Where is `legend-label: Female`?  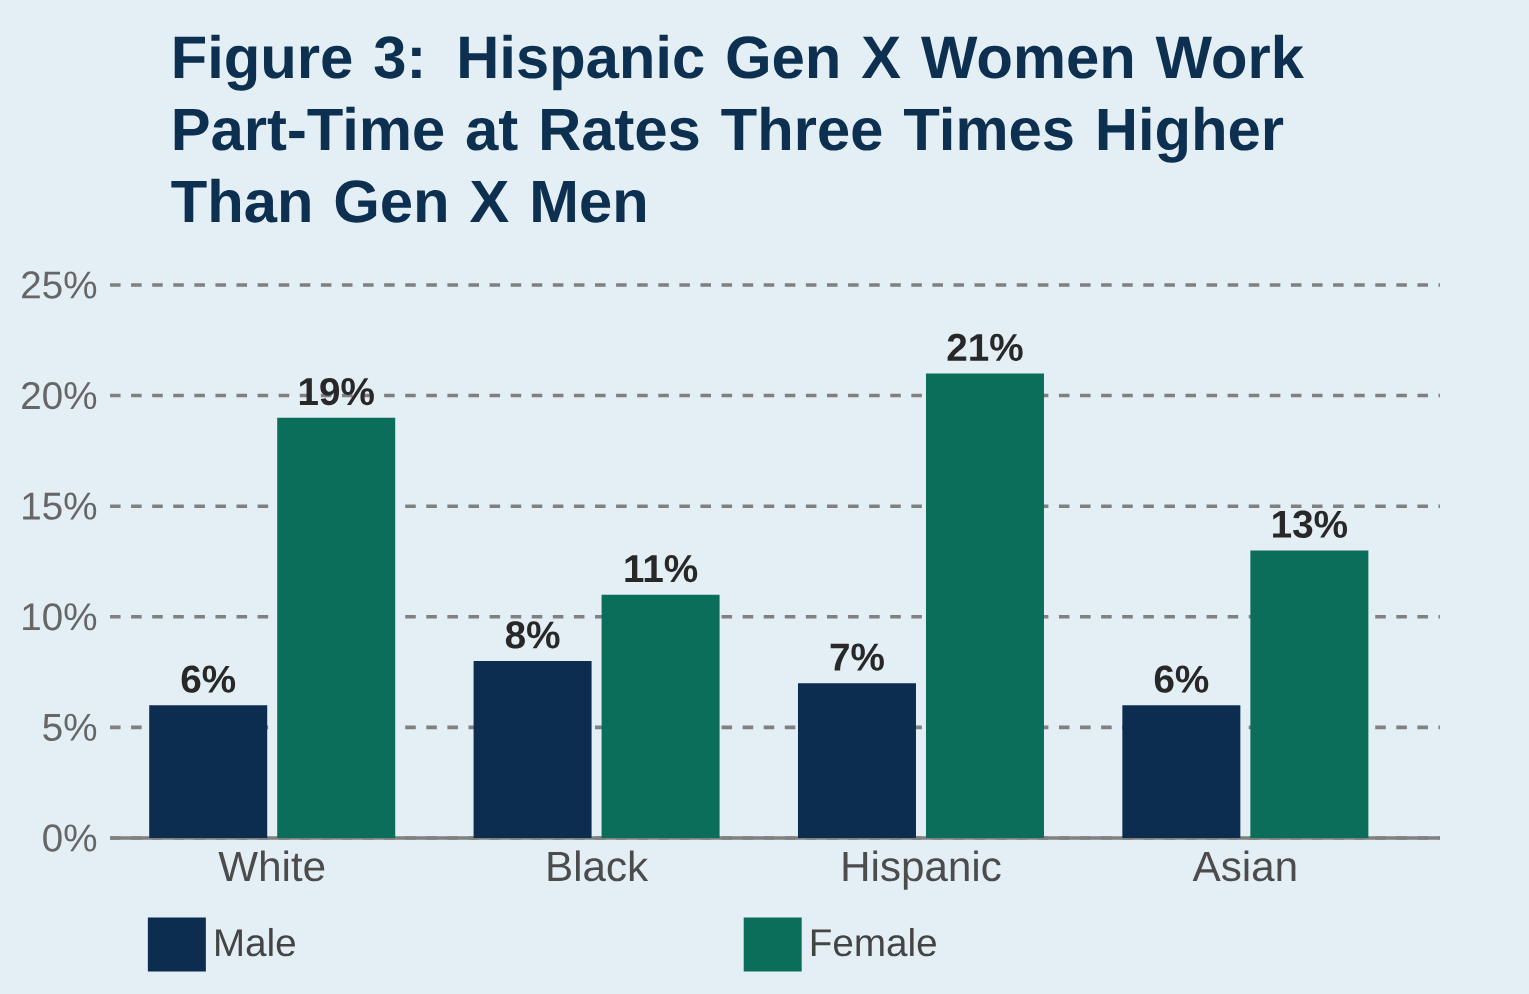
legend-label: Female is located at coordinates (873, 942).